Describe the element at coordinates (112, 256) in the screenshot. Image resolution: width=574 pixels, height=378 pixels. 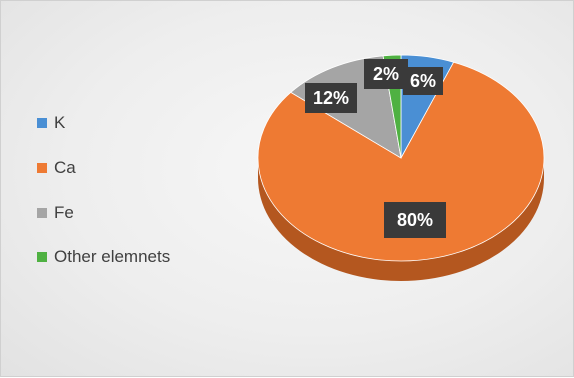
I see `legend-label-other: Other elemnets` at that location.